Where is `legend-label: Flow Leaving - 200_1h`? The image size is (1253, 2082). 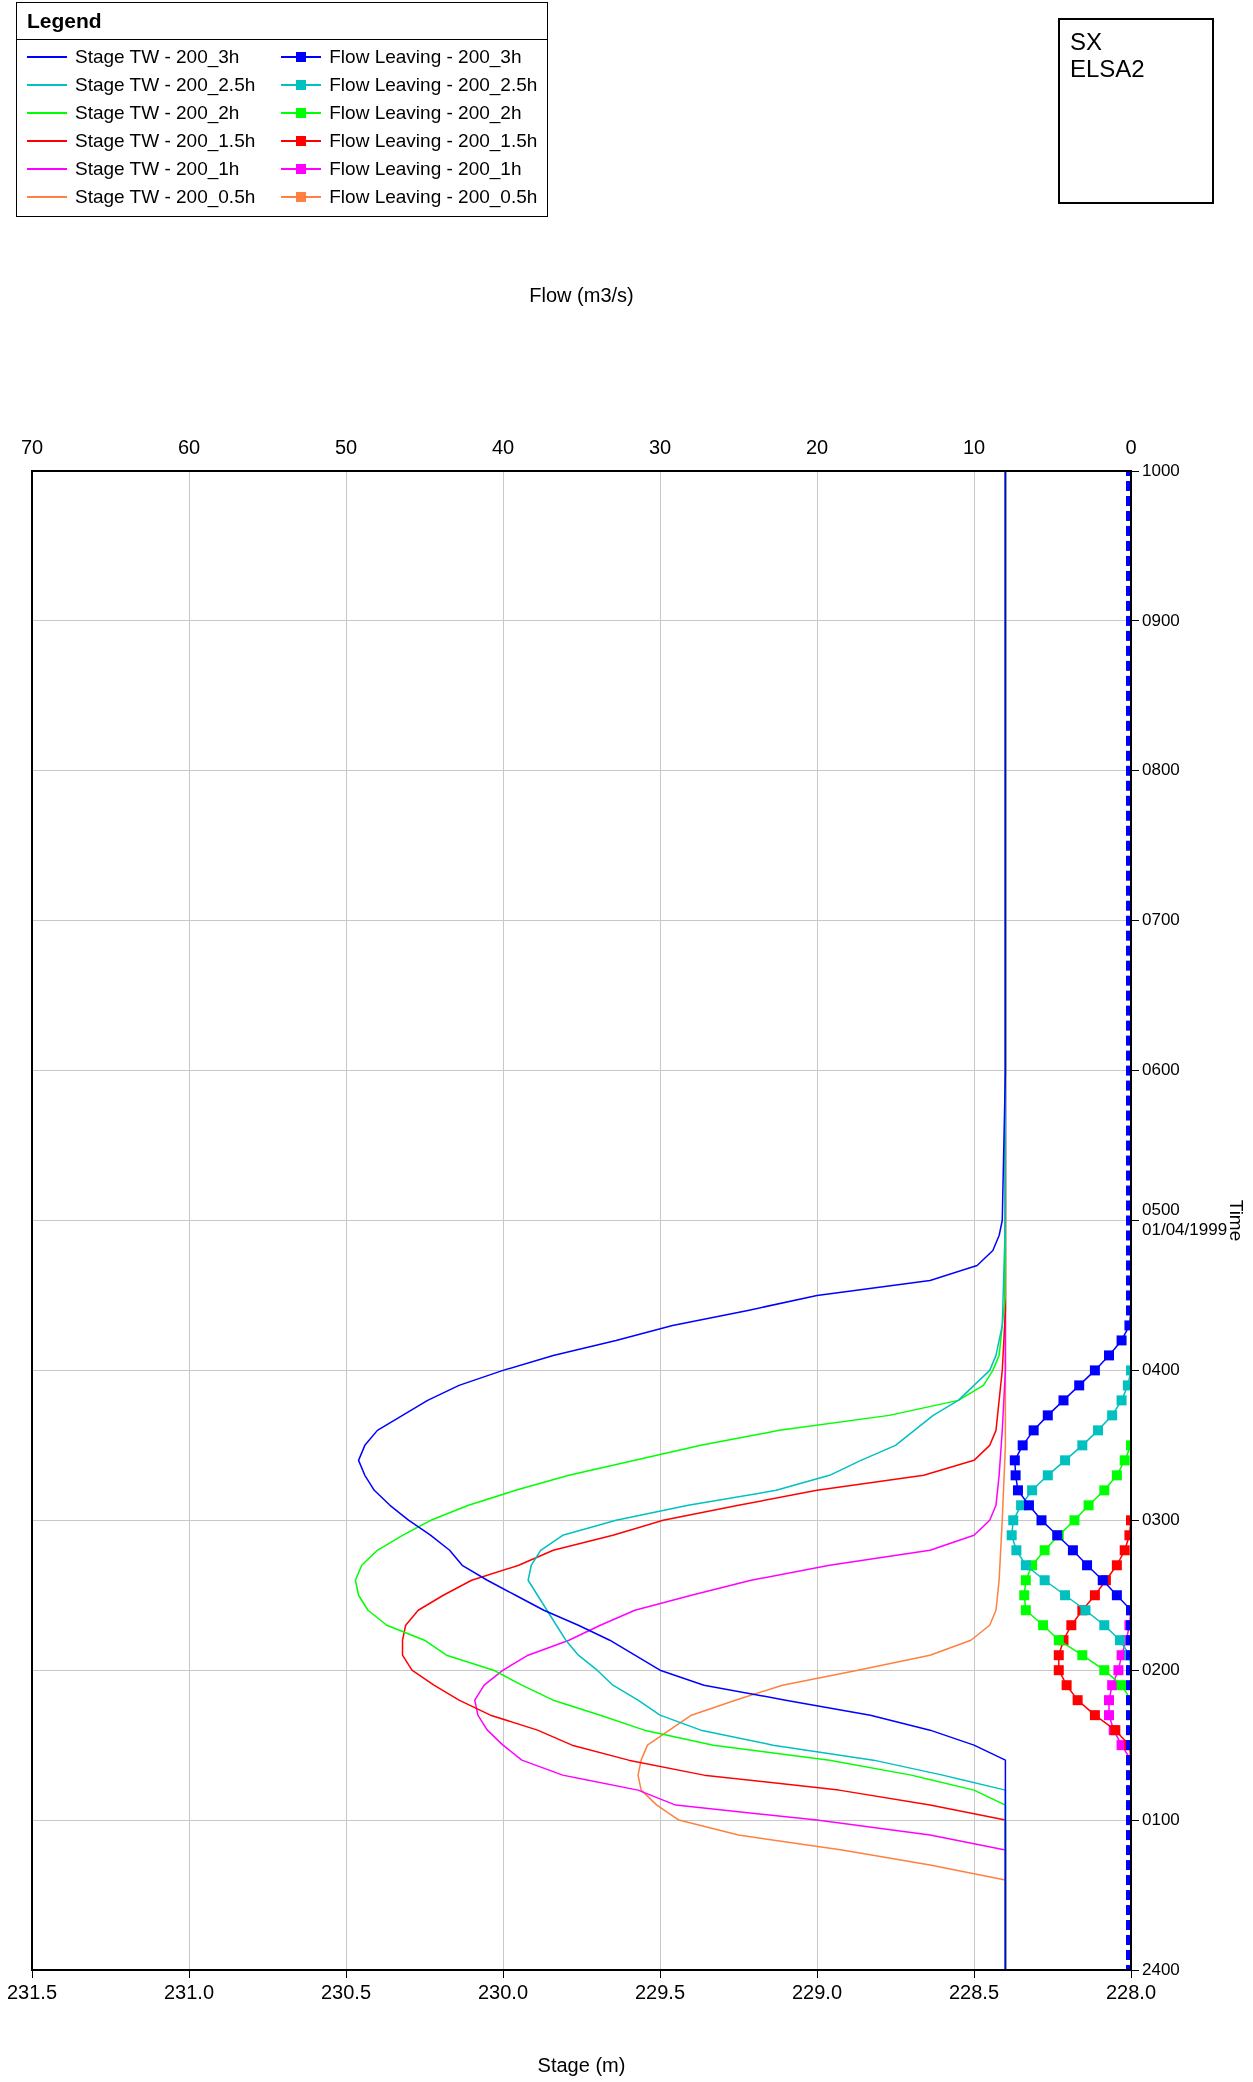
legend-label: Flow Leaving - 200_1h is located at coordinates (425, 169).